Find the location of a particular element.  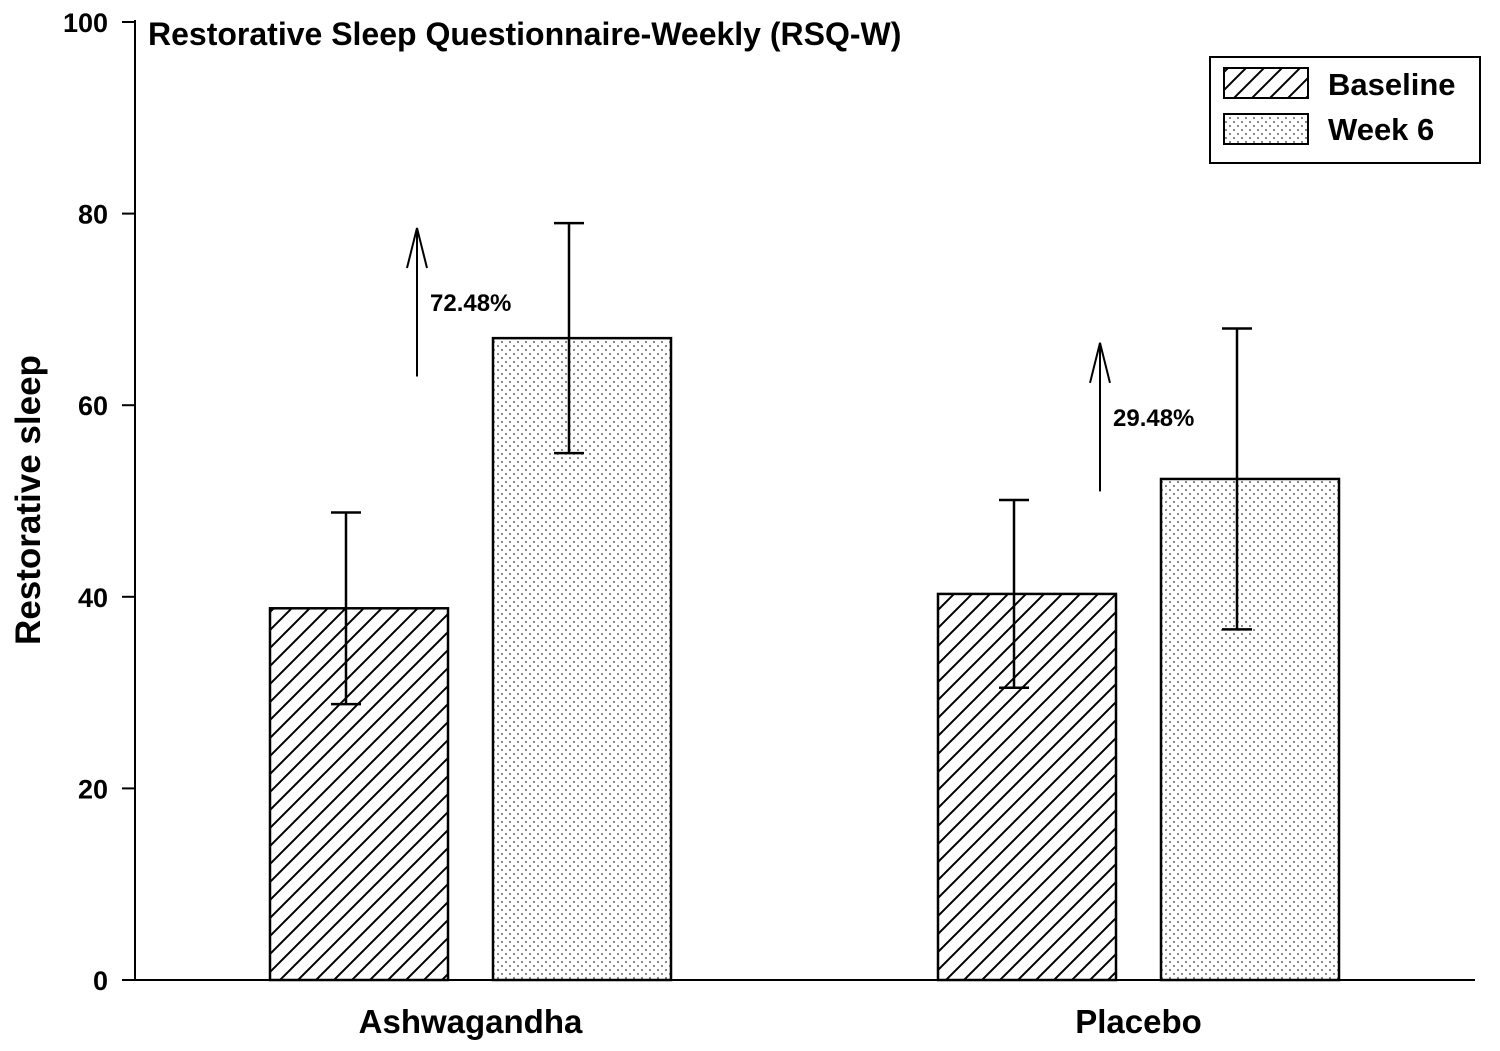

y-ticks: 0 20 40 60 80 100 is located at coordinates (99, 502).